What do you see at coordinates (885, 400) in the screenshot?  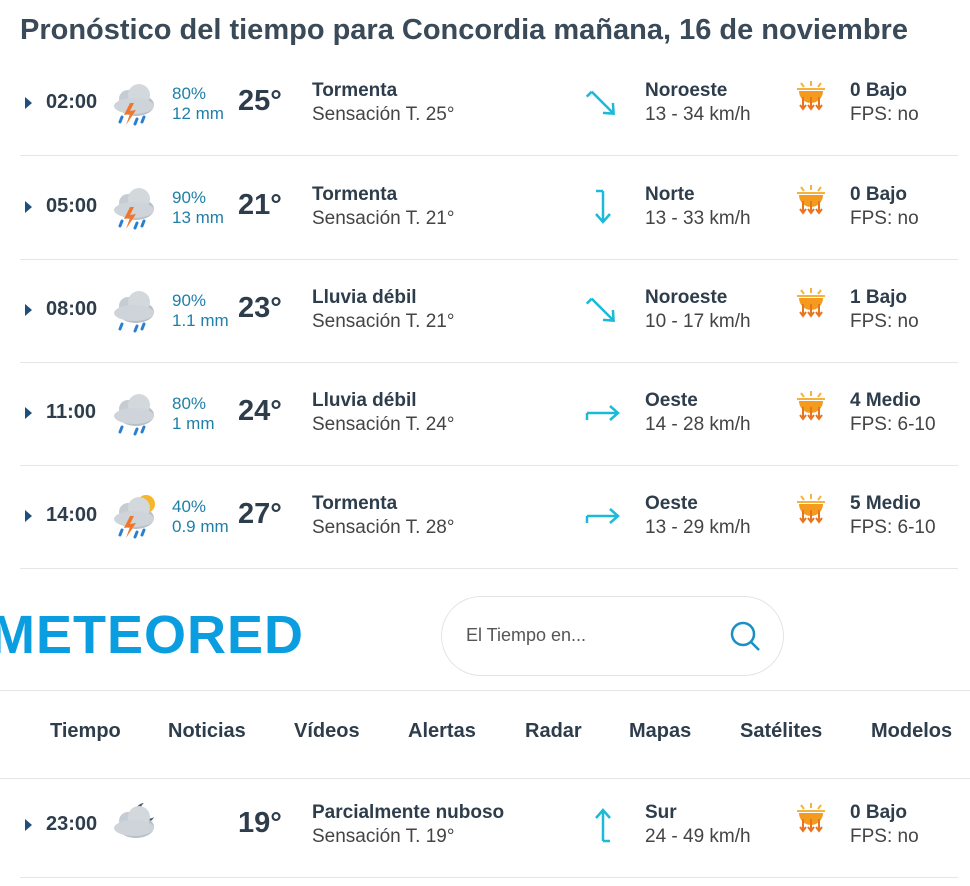 I see `uv-index: 4 Medio` at bounding box center [885, 400].